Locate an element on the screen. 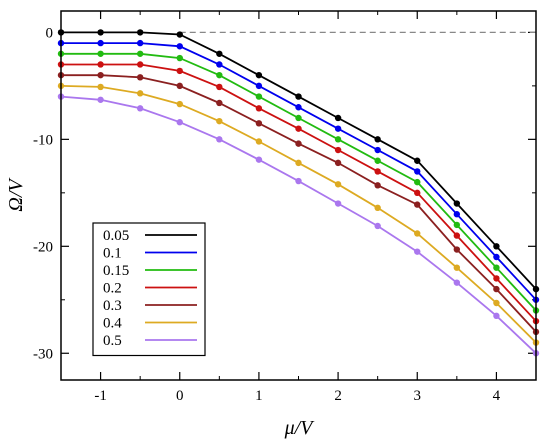  legend-label: 0.2 is located at coordinates (112, 289).